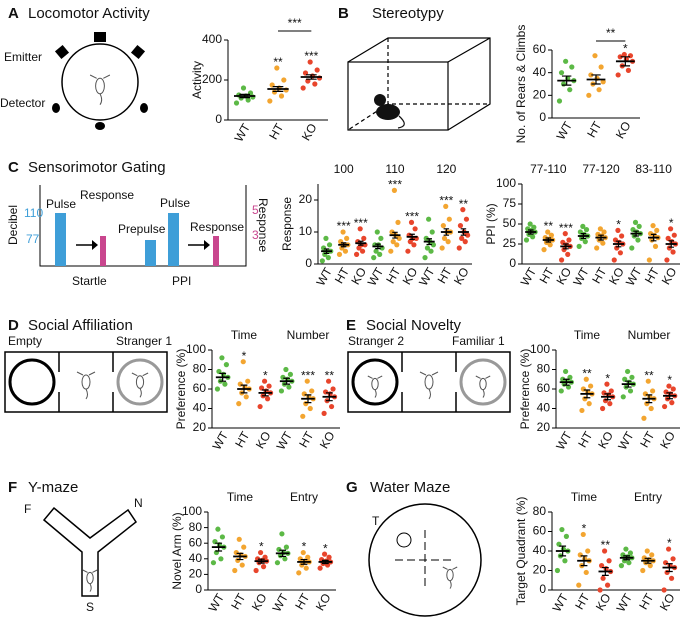 The width and height of the screenshot is (685, 622). Describe the element at coordinates (540, 511) in the screenshot. I see `y-tick-label: 80` at that location.